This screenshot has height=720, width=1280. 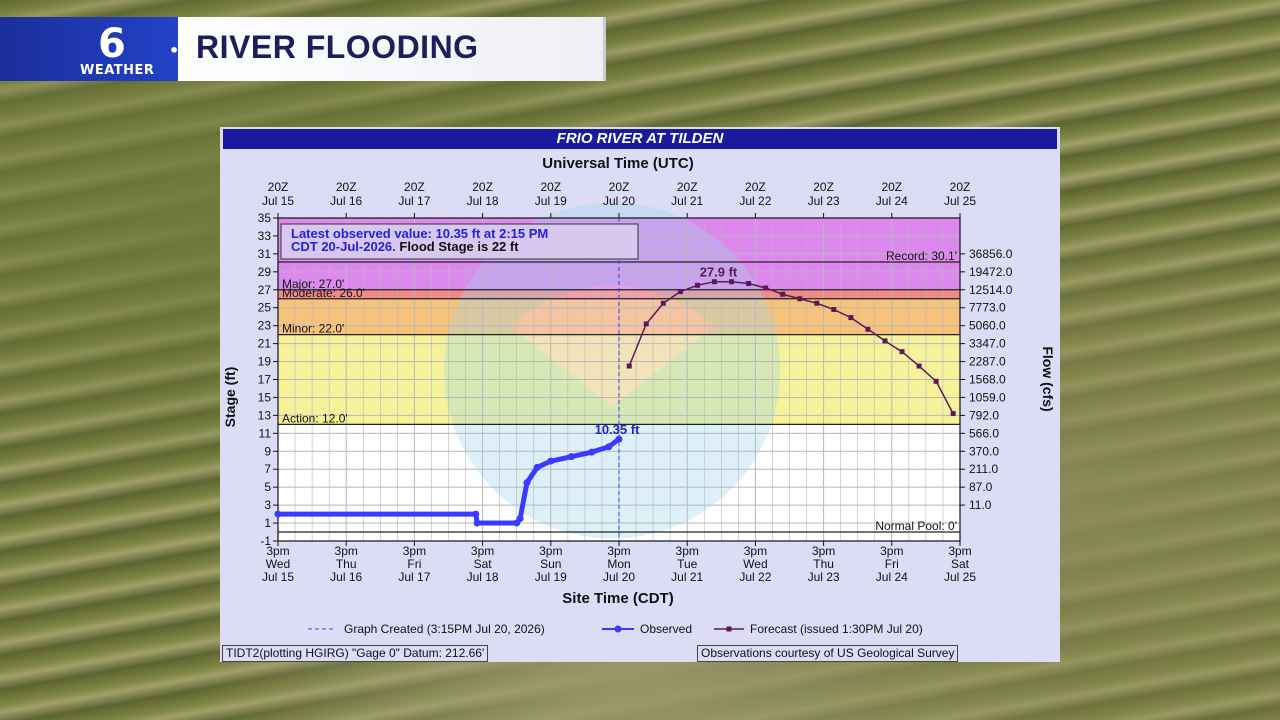 I want to click on top-tick-date: Jul 17, so click(x=414, y=201).